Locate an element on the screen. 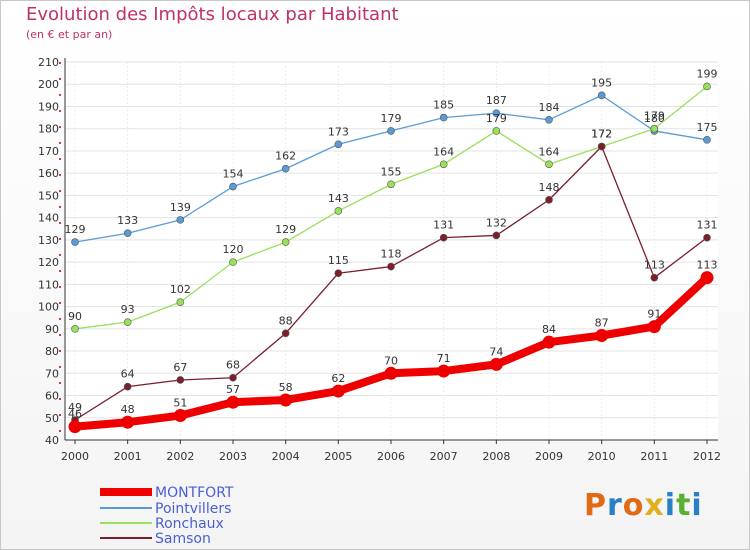 This screenshot has width=750, height=550. data-label: 162 is located at coordinates (285, 156).